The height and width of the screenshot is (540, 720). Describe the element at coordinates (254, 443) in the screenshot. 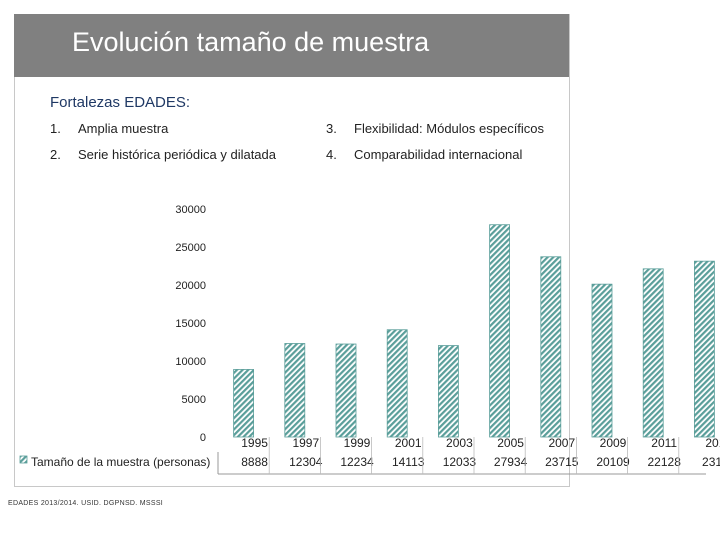

I see `x-category-label: 1995` at that location.